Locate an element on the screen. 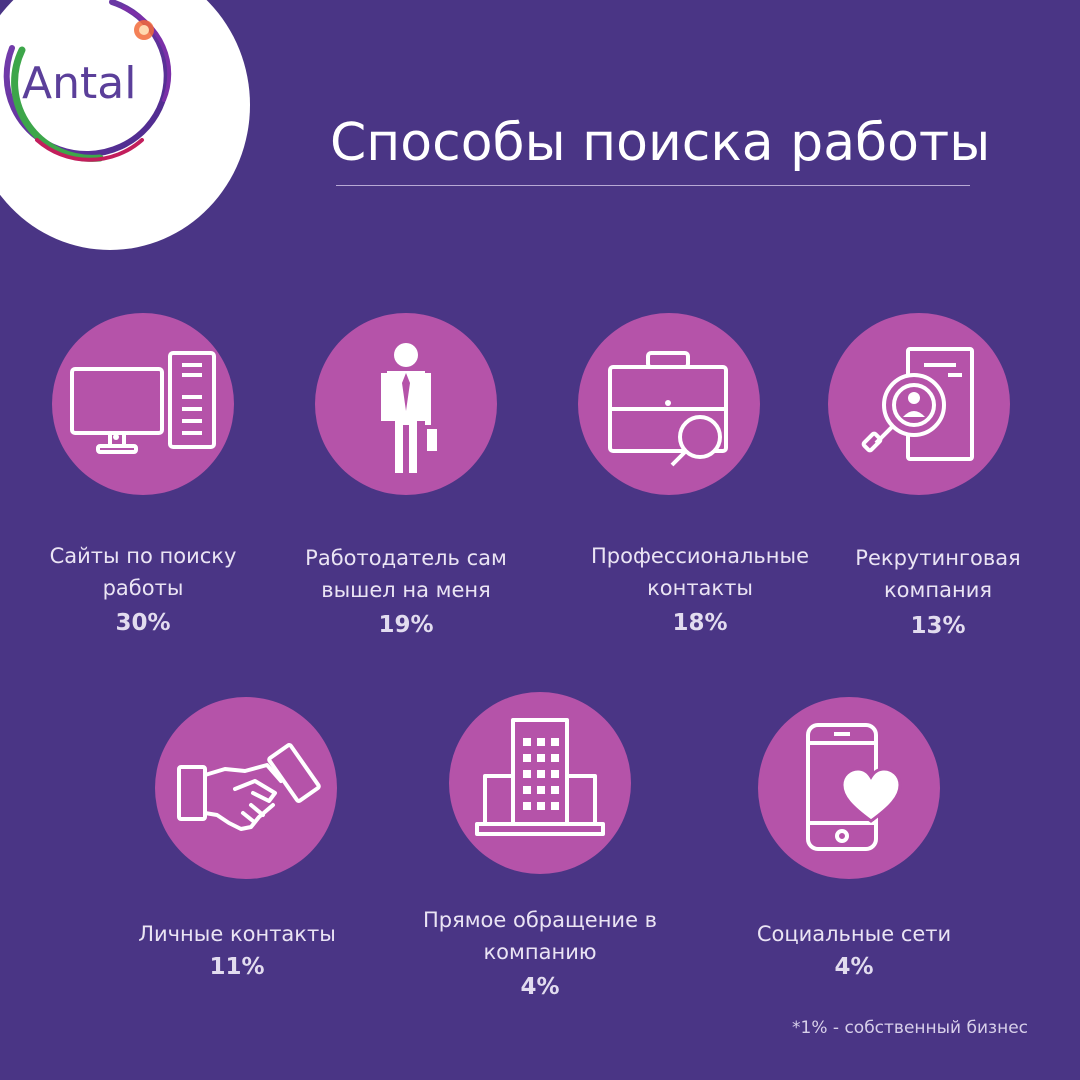 Image resolution: width=1080 pixels, height=1080 pixels. stat-value: 13% is located at coordinates (938, 626).